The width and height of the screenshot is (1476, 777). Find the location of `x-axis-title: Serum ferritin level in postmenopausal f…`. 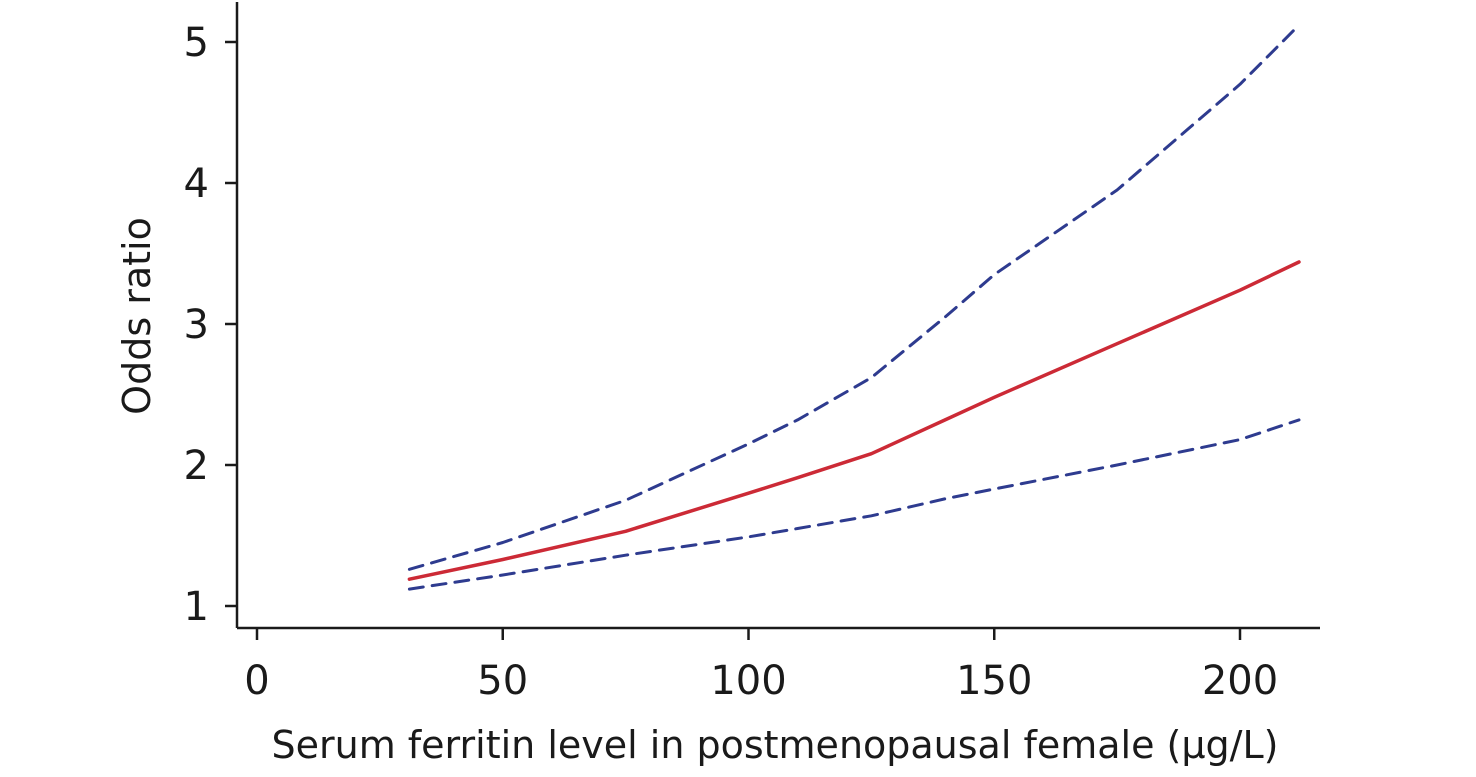

x-axis-title: Serum ferritin level in postmenopausal f… is located at coordinates (775, 745).